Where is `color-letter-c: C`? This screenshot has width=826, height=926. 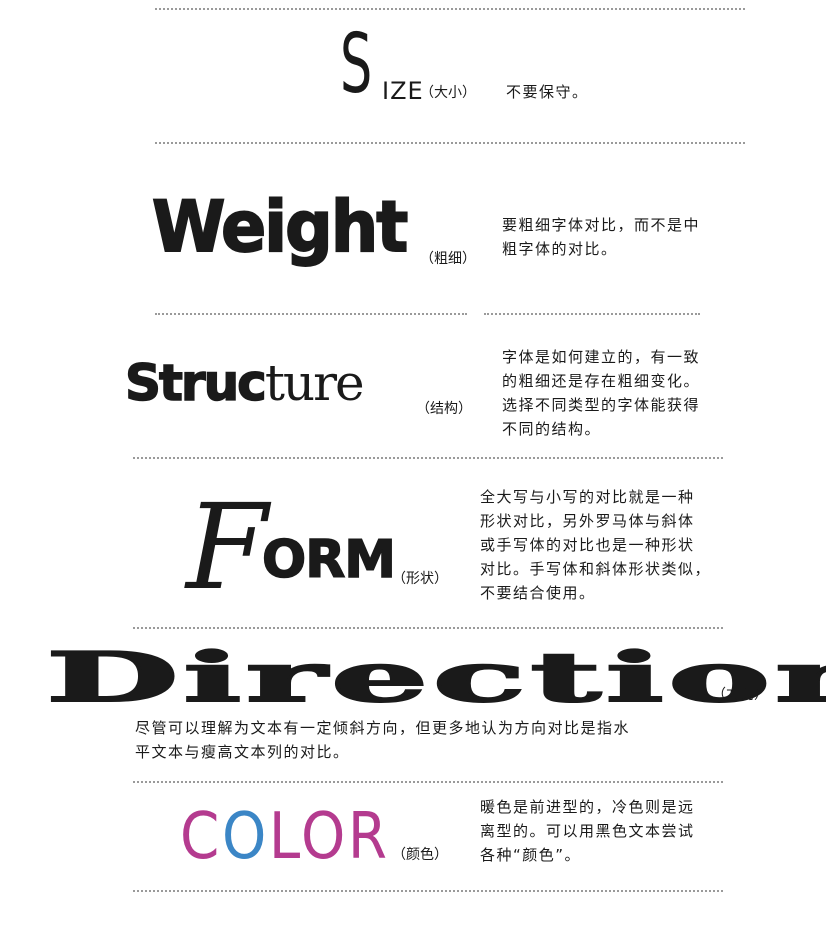
color-letter-c: C is located at coordinates (201, 837).